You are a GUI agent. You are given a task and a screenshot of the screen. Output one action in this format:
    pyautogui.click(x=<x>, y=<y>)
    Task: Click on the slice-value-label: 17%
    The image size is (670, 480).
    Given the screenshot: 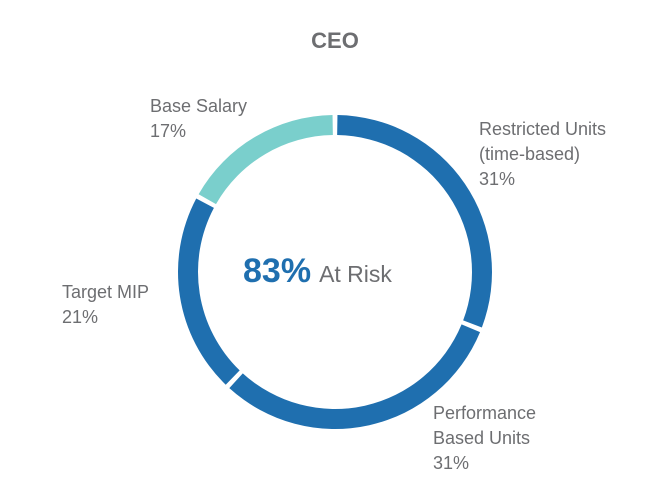 What is the action you would take?
    pyautogui.click(x=168, y=131)
    